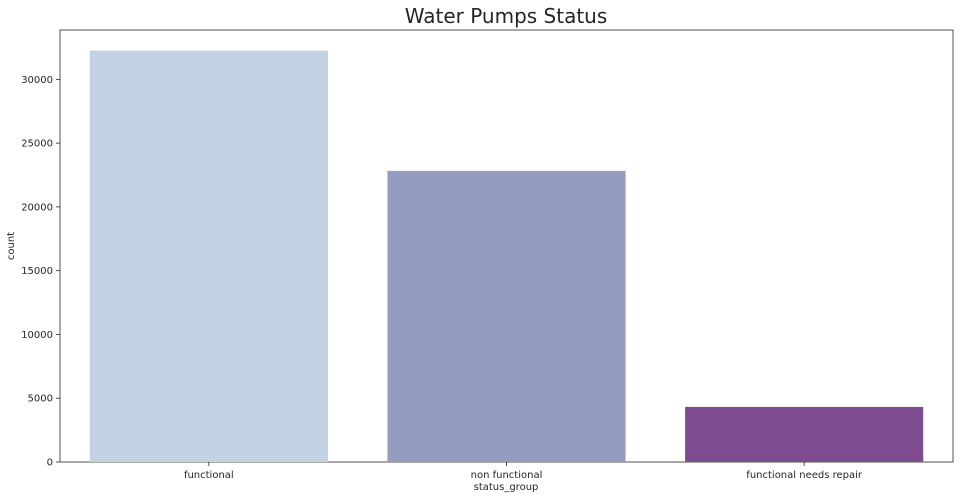 The image size is (960, 501). Describe the element at coordinates (506, 487) in the screenshot. I see `x-axis-title: status_group` at that location.